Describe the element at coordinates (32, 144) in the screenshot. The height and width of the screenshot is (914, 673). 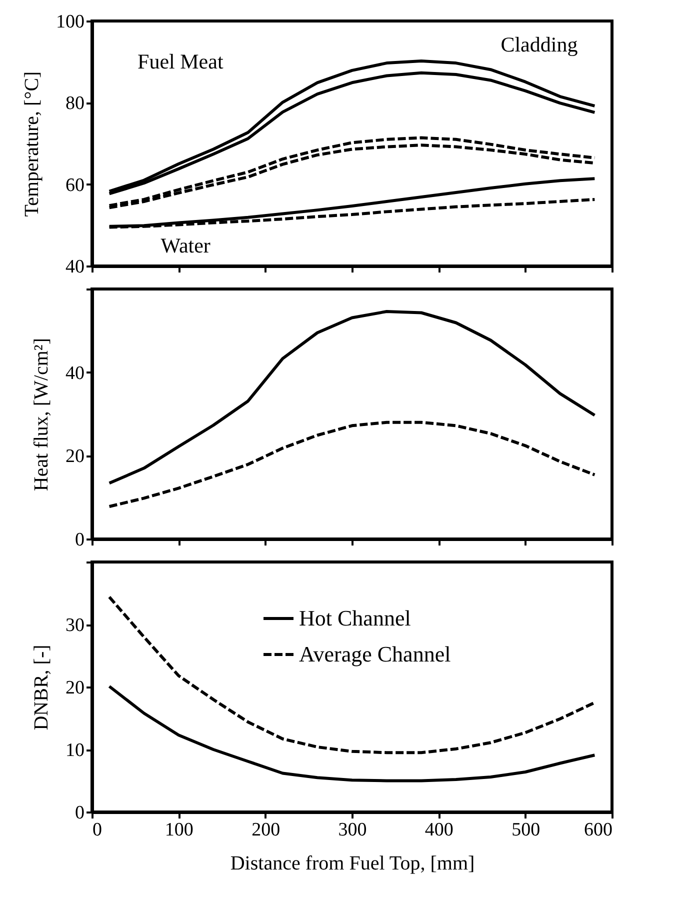
I see `y-axis-title: Temperature, [°C]` at that location.